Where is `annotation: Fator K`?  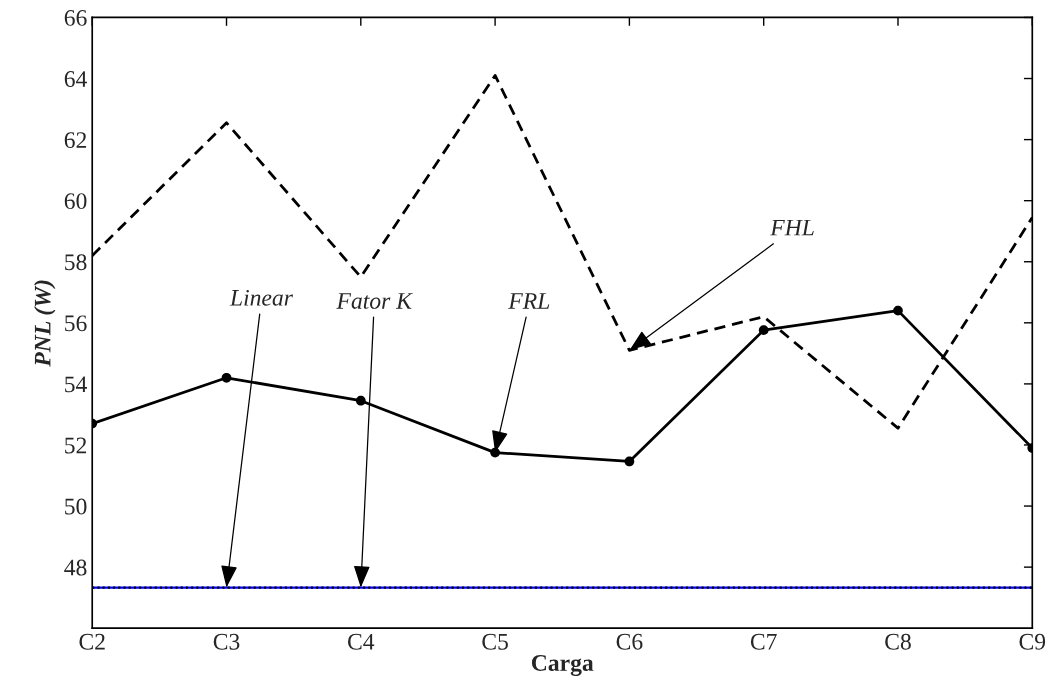
annotation: Fator K is located at coordinates (374, 301).